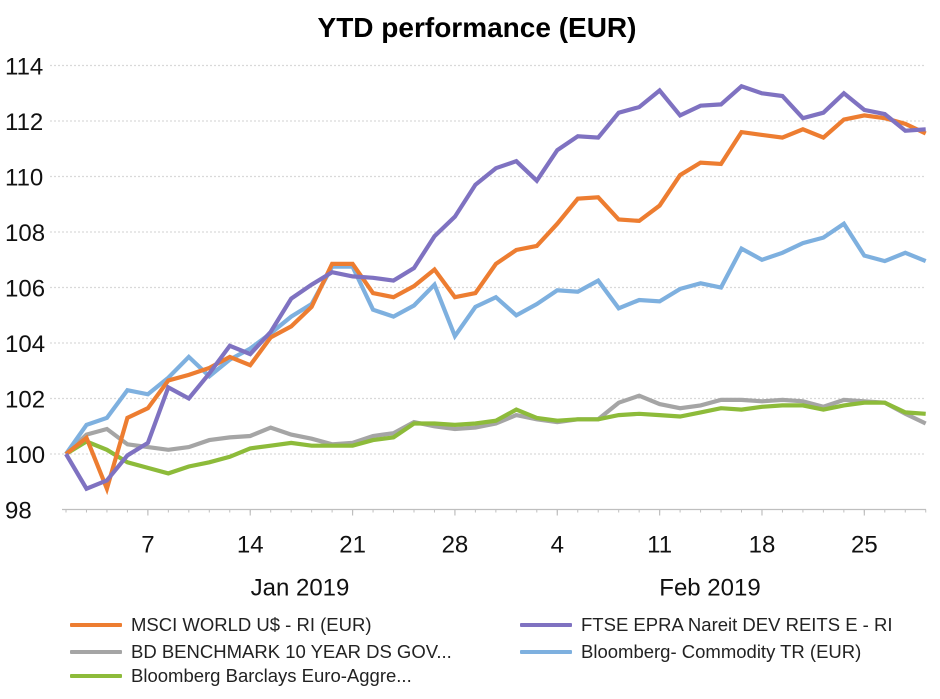 This screenshot has height=699, width=940. I want to click on legend-item-ftse-epra: FTSE EPRA Nareit DEV REITS E - RI, so click(706, 625).